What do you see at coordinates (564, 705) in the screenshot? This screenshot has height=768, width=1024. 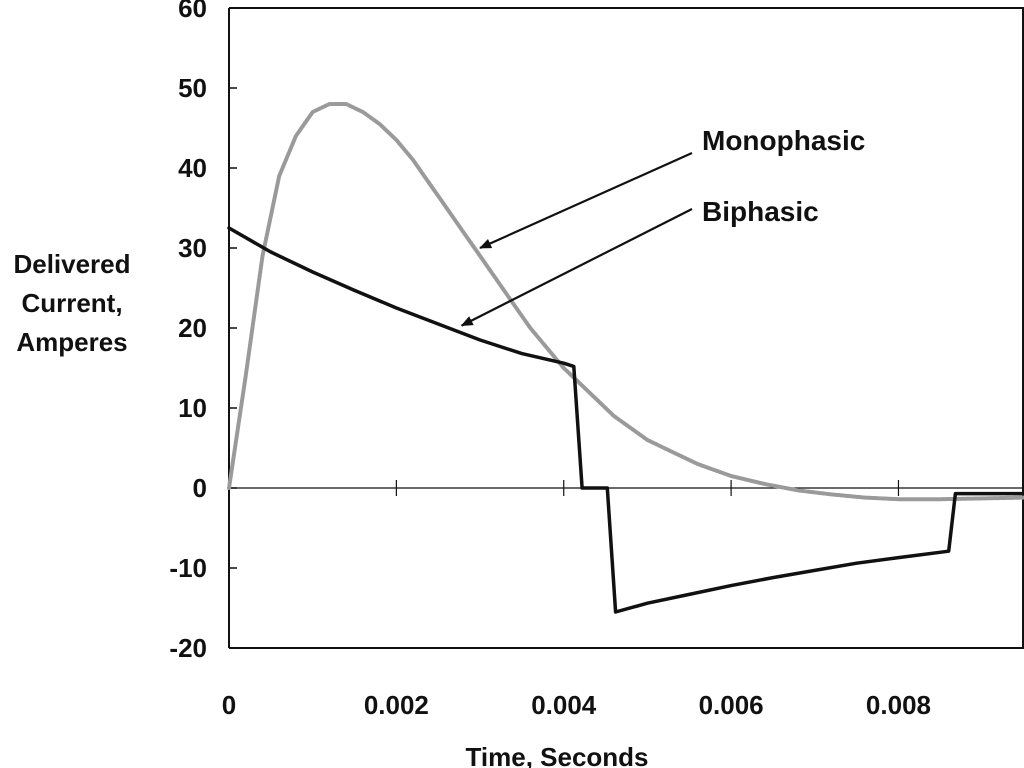 I see `x-tick-label: 0.004` at bounding box center [564, 705].